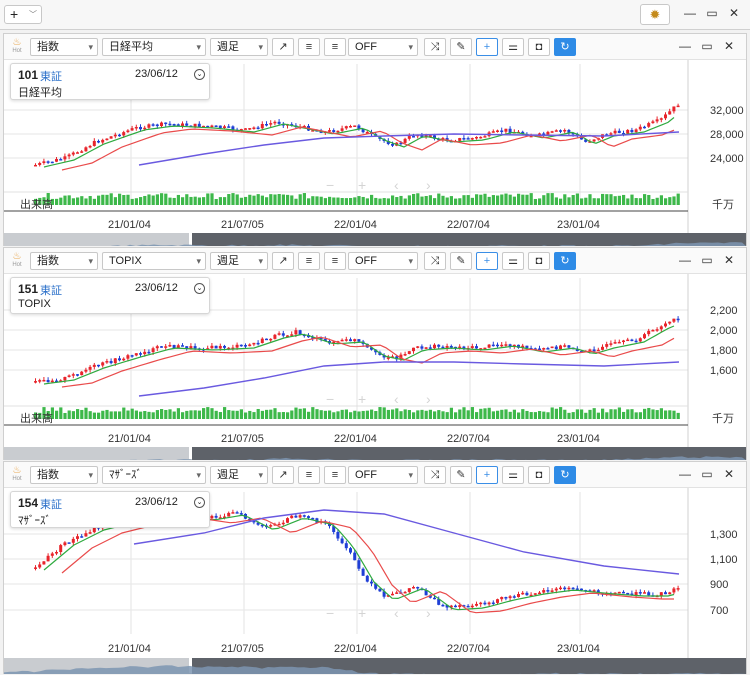  Describe the element at coordinates (154, 261) in the screenshot. I see `symbol-select: TOPIX ▾` at that location.